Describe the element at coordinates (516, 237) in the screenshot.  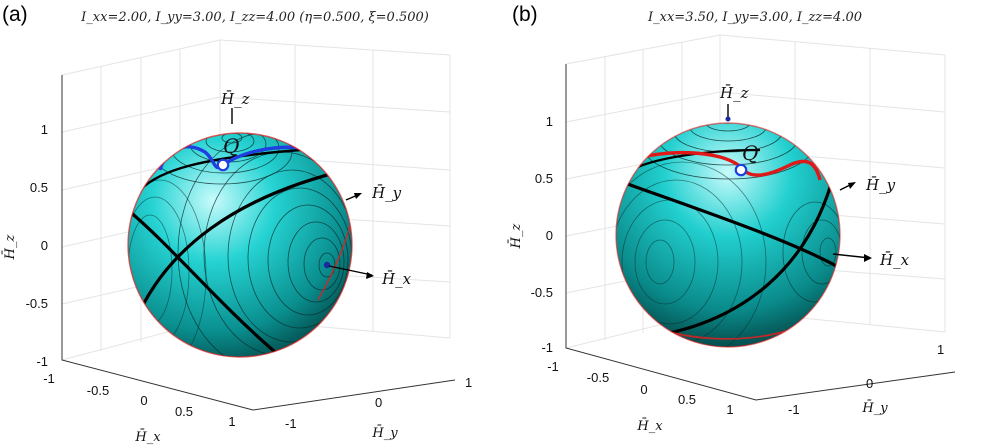
I see `panel-b-z-axis-label: H̄_z` at that location.